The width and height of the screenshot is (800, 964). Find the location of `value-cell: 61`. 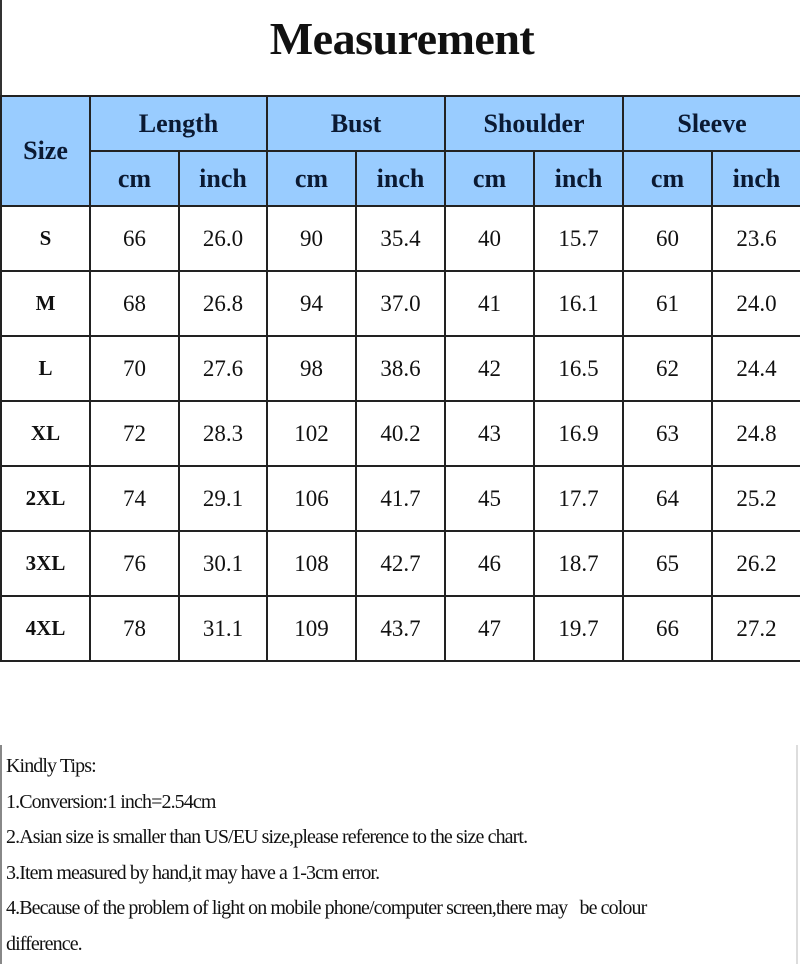

value-cell: 61 is located at coordinates (668, 303).